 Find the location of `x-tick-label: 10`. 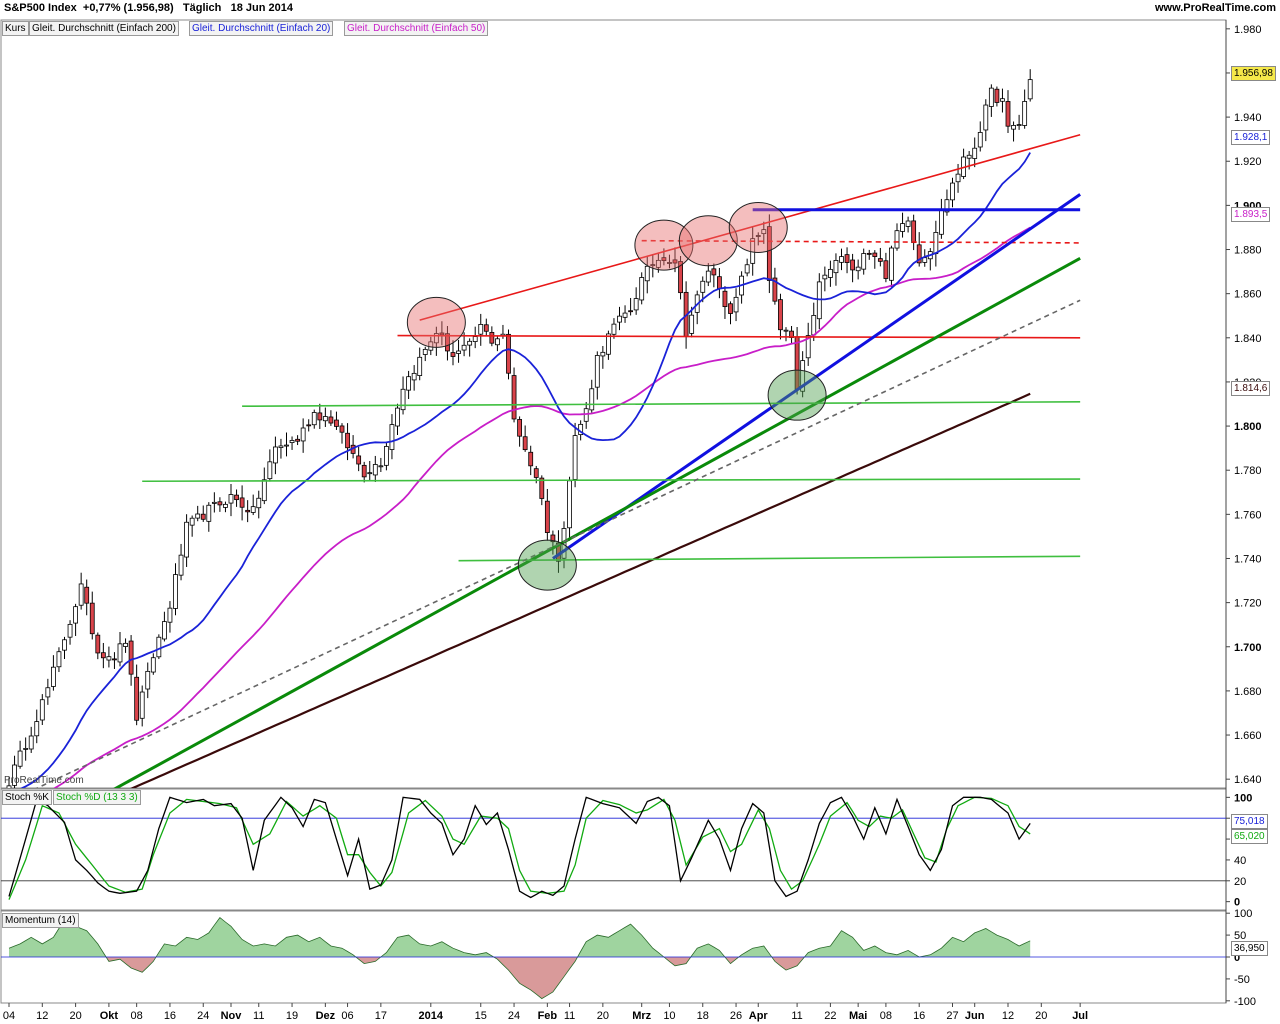

x-tick-label: 10 is located at coordinates (669, 1016).